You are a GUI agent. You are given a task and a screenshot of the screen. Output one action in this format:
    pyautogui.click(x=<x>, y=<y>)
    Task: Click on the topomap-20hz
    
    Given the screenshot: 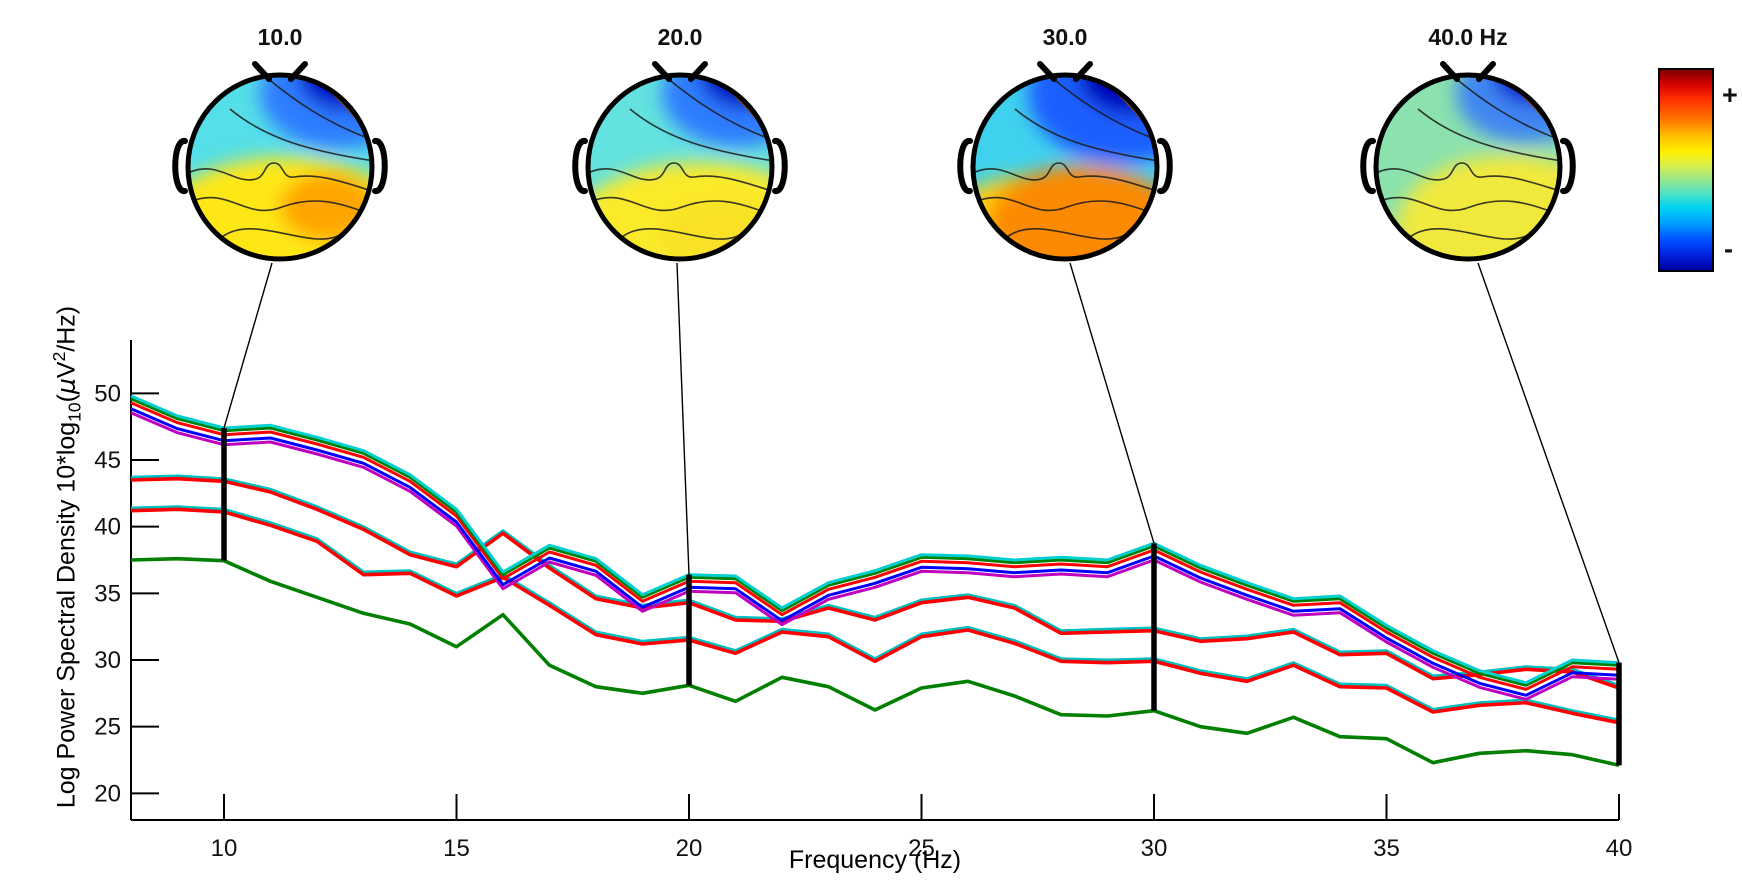 What is the action you would take?
    pyautogui.click(x=680, y=165)
    